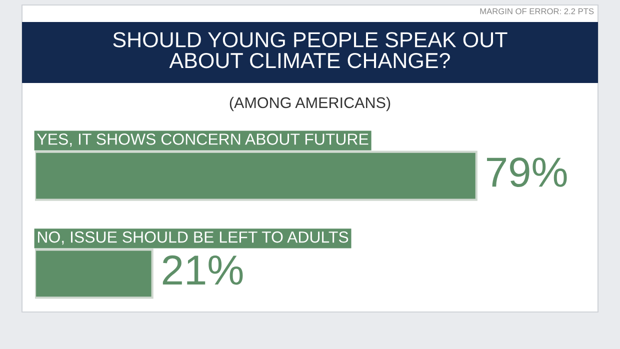 Image resolution: width=620 pixels, height=349 pixels. Describe the element at coordinates (193, 238) in the screenshot. I see `y-tick-label: NO, ISSUE SHOULD BE LEFT TO ADULTS` at that location.